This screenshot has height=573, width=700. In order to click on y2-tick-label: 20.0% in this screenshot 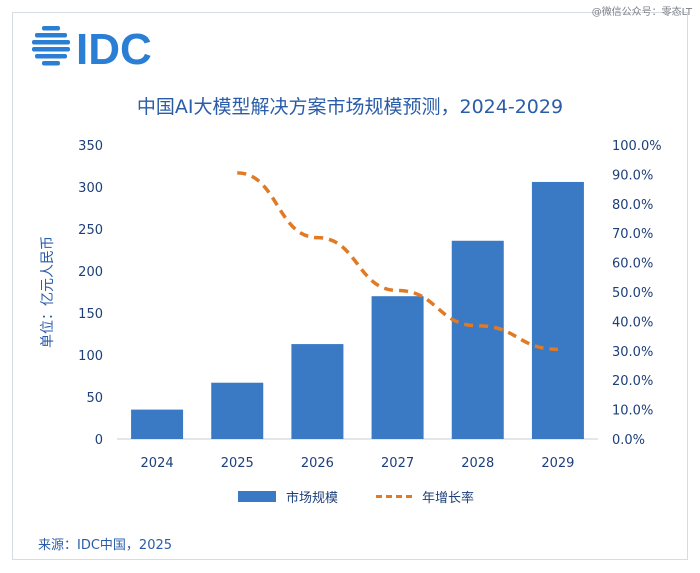, I will do `click(632, 381)`.